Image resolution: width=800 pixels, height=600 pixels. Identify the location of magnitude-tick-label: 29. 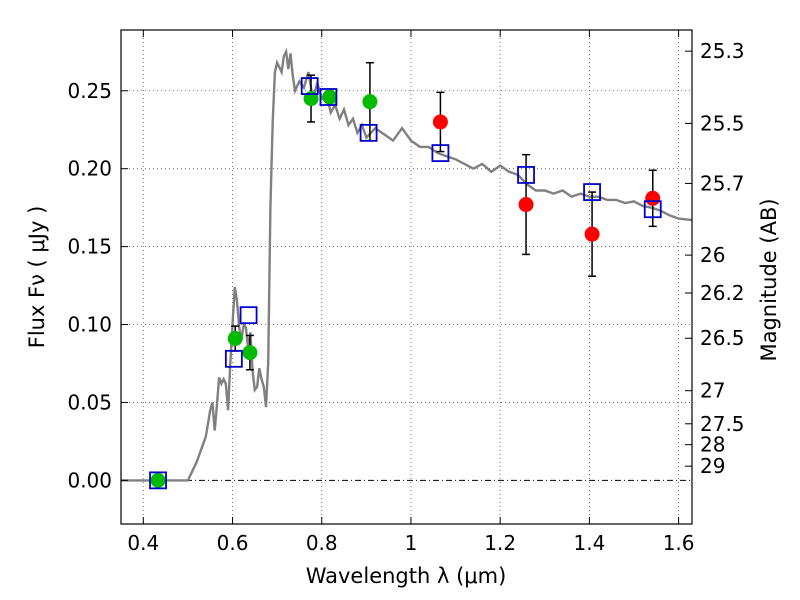
(712, 466).